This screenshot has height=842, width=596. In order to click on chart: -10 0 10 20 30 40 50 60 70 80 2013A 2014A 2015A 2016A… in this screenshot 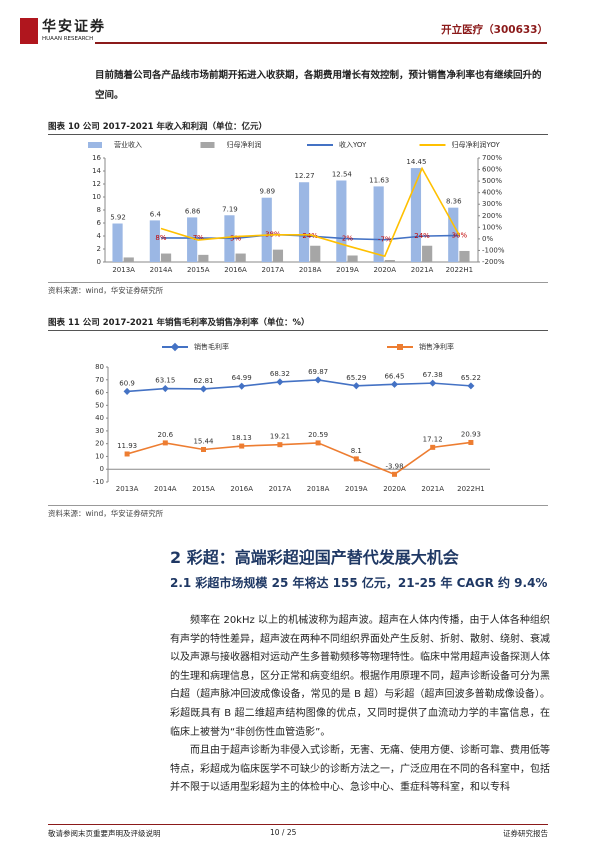, I will do `click(291, 417)`.